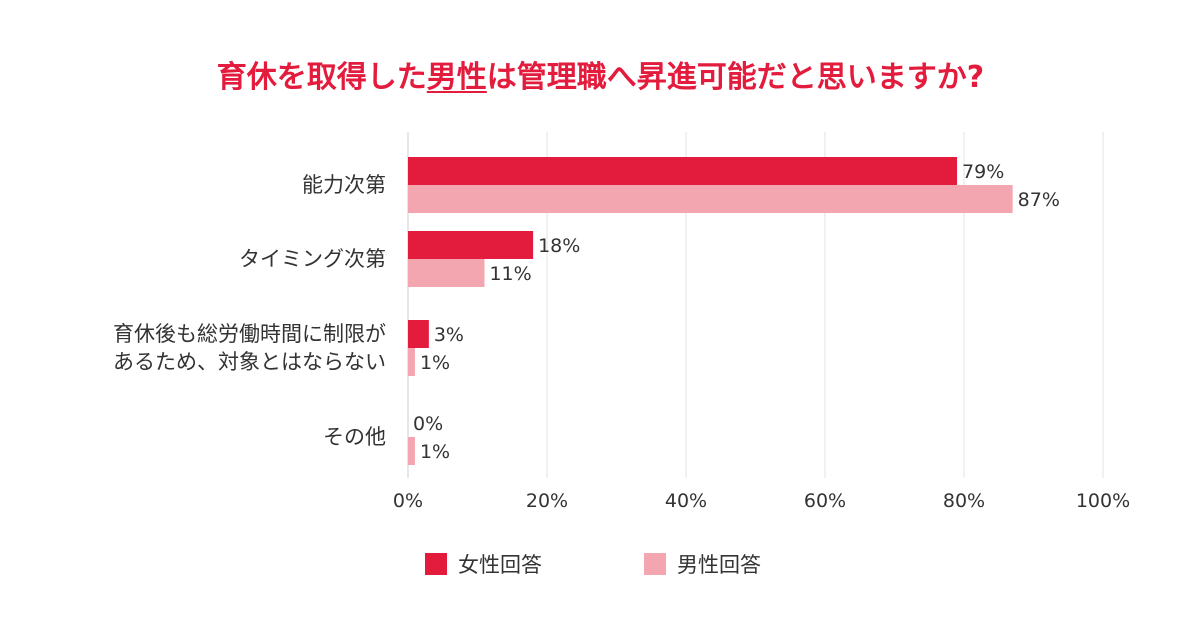 The image size is (1201, 628). Describe the element at coordinates (825, 501) in the screenshot. I see `x-tick-label: 60%` at that location.